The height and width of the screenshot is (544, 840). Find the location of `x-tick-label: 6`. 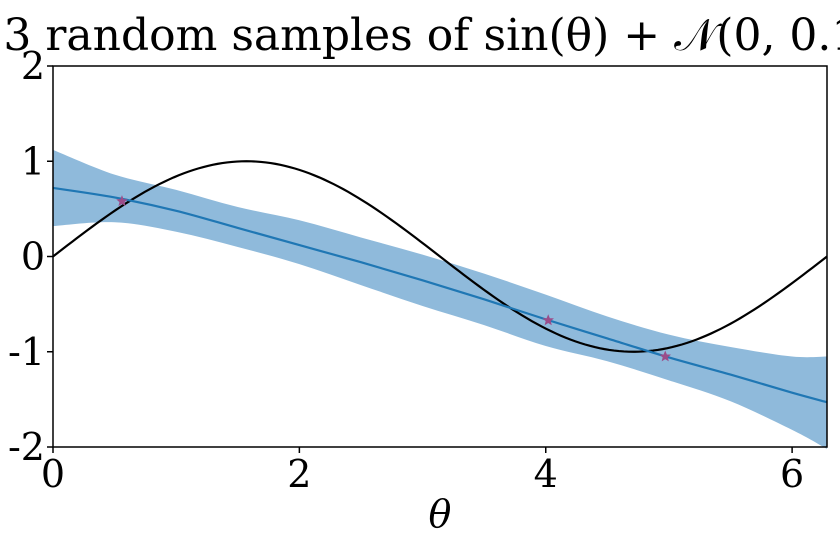

x-tick-label: 6 is located at coordinates (792, 474).